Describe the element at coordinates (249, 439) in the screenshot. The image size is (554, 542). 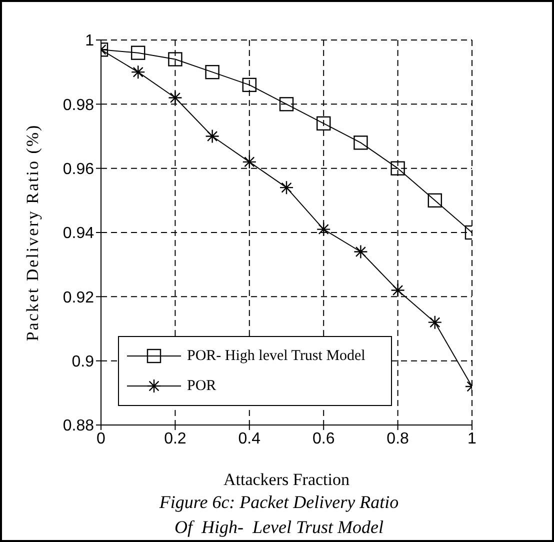
I see `x-tick-label: 0.4` at that location.